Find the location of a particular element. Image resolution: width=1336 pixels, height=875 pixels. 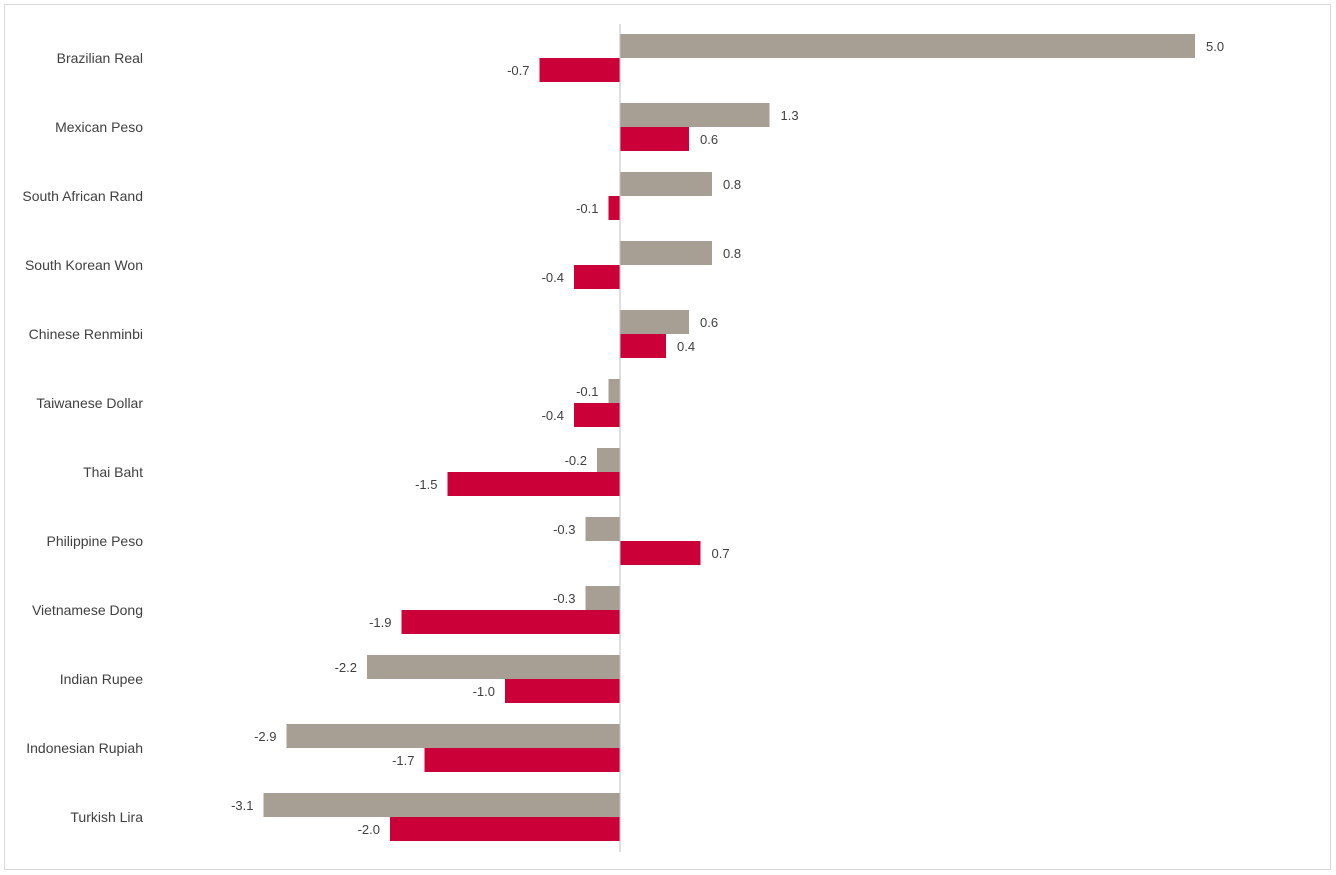

category-label-brazilian-real: Brazilian Real is located at coordinates (100, 58).